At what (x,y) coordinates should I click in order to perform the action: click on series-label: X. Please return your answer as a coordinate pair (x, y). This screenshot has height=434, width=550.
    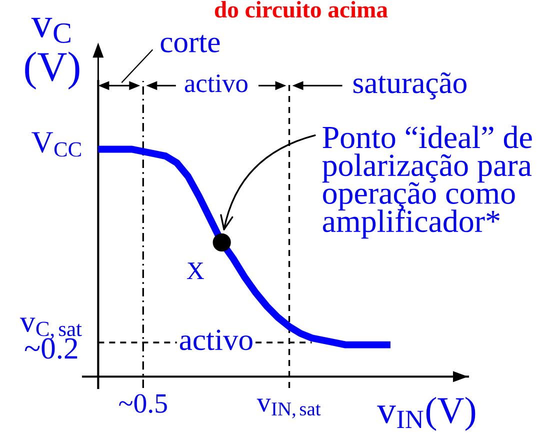
    Looking at the image, I should click on (195, 271).